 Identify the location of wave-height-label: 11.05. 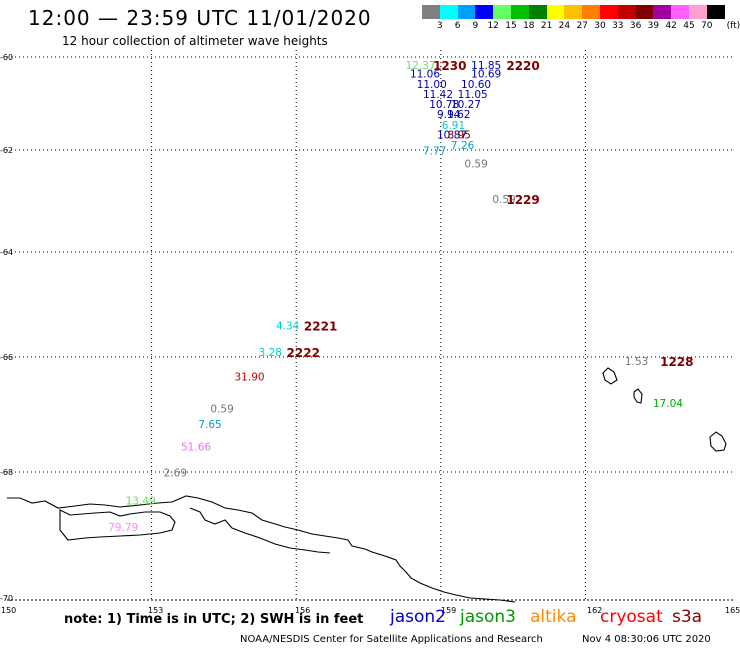
(473, 95).